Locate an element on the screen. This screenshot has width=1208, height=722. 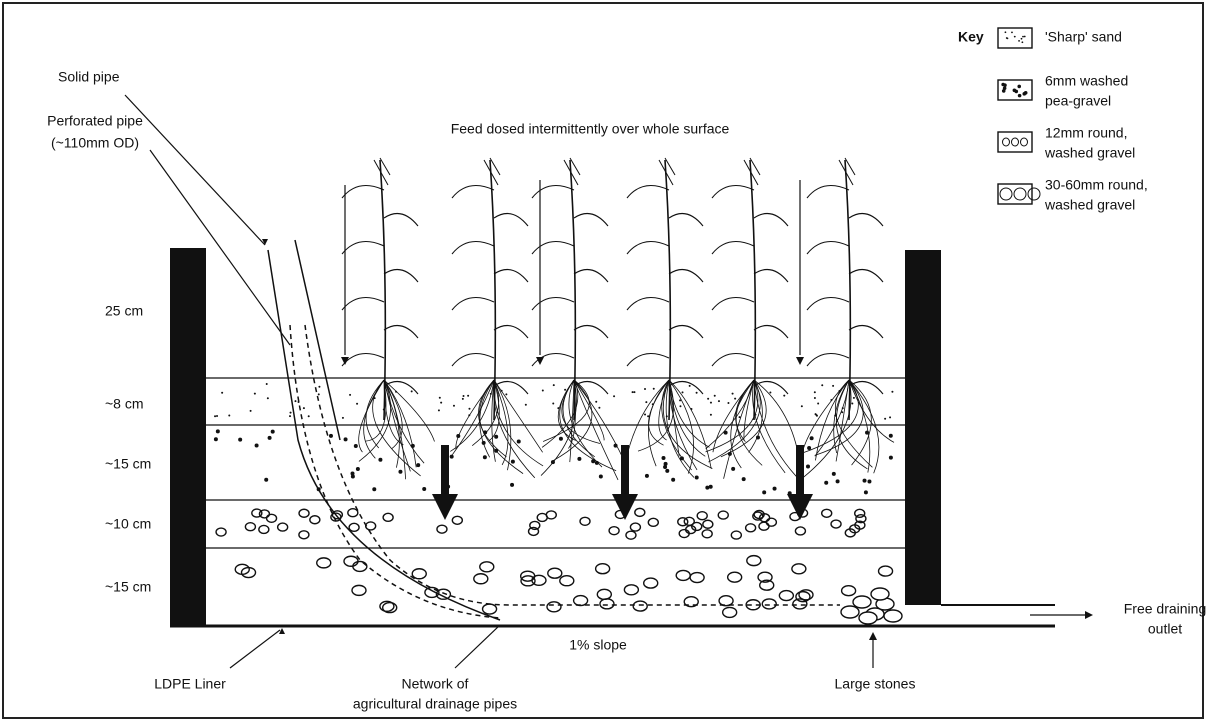
label: Large stones is located at coordinates (875, 684).